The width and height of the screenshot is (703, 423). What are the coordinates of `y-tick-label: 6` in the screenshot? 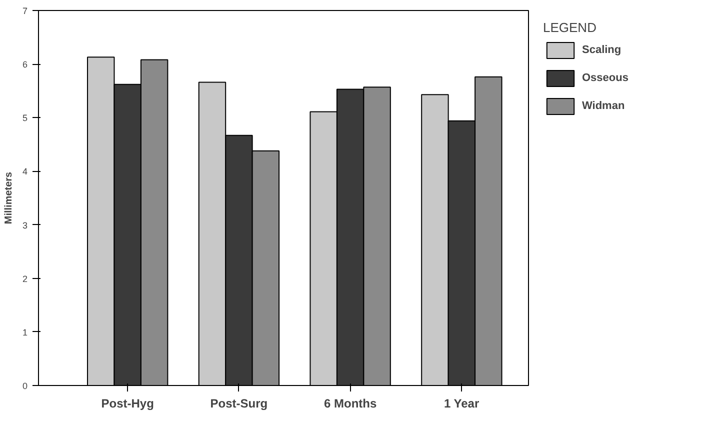 It's located at (25, 65).